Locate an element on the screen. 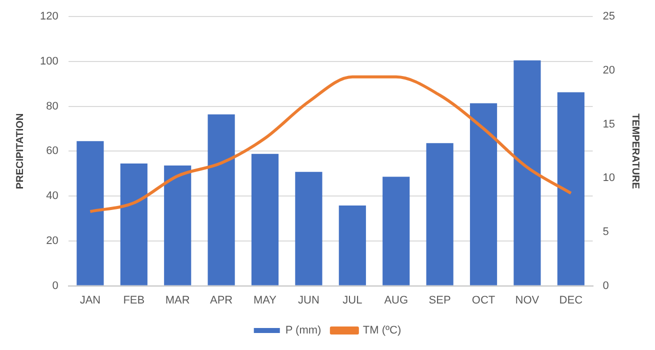 This screenshot has width=655, height=350. y-tick-label: 80 is located at coordinates (52, 106).